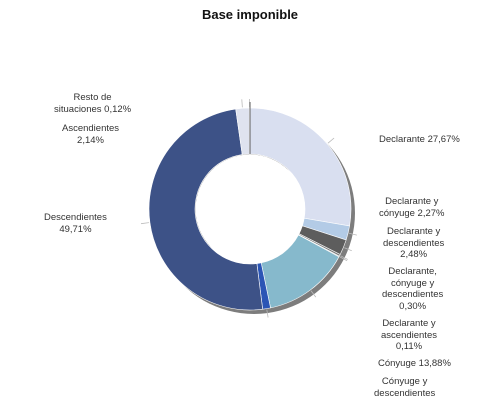  I want to click on label-declarante-y-conyuge: Declarante y cónyuge 2,27%, so click(412, 207).